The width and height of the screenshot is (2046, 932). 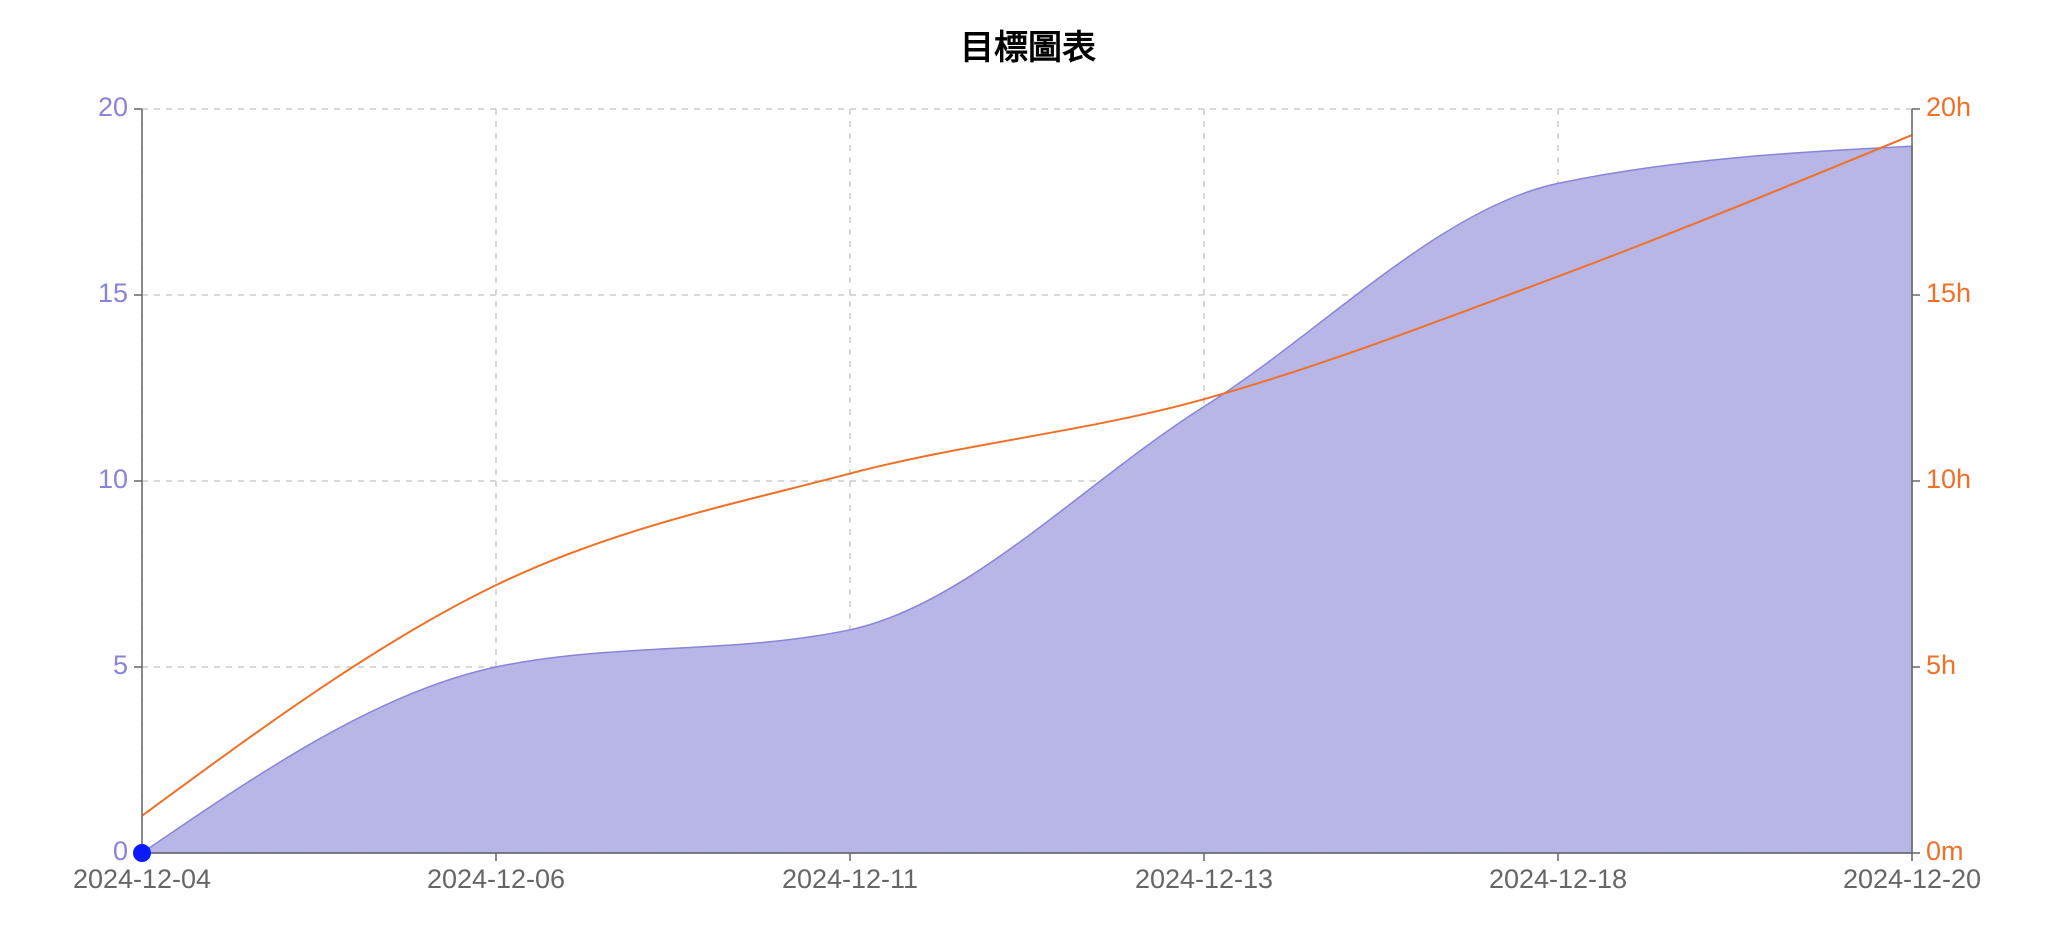 I want to click on x-tick-label: 2024-12-18, so click(x=1558, y=879).